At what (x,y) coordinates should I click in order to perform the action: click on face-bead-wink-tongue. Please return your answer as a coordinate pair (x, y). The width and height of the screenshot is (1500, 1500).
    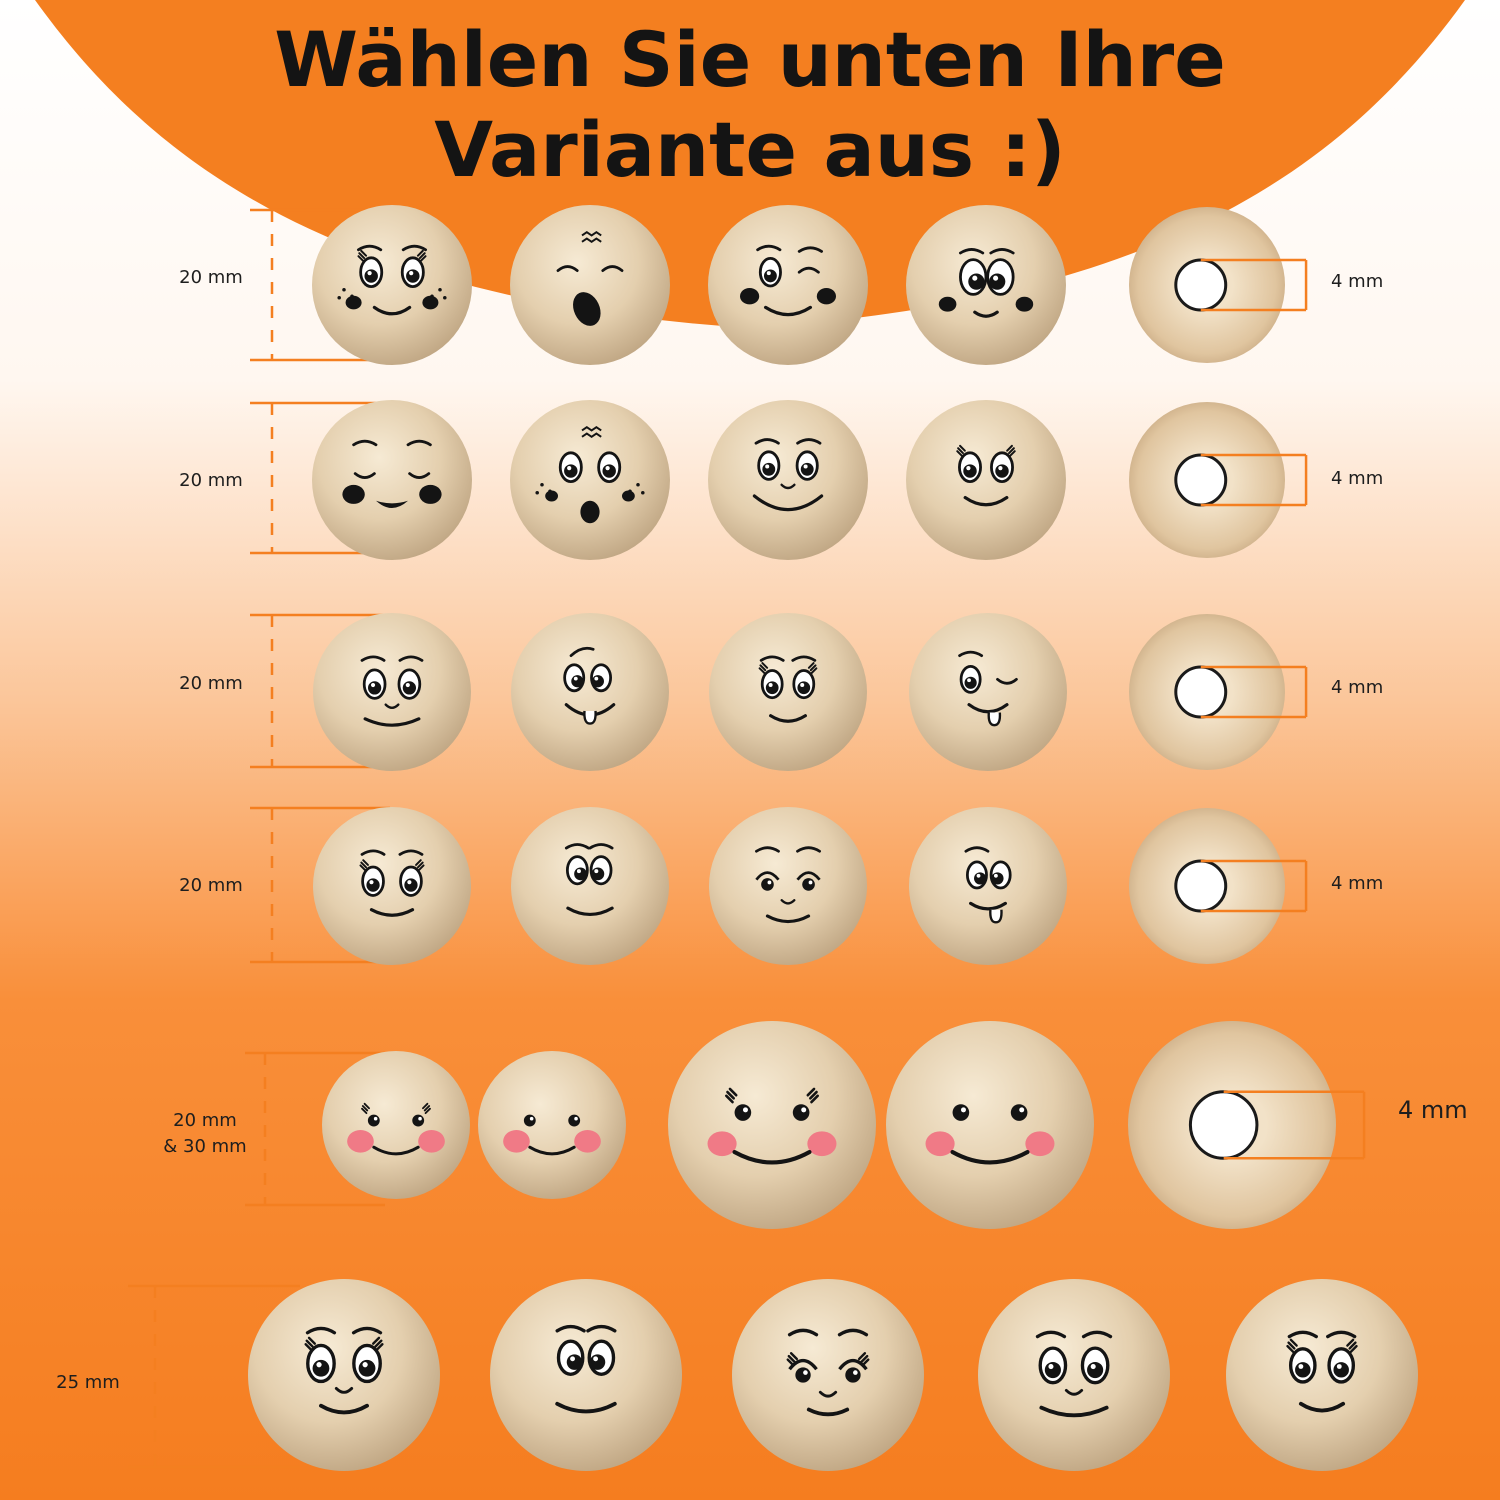
    Looking at the image, I should click on (988, 692).